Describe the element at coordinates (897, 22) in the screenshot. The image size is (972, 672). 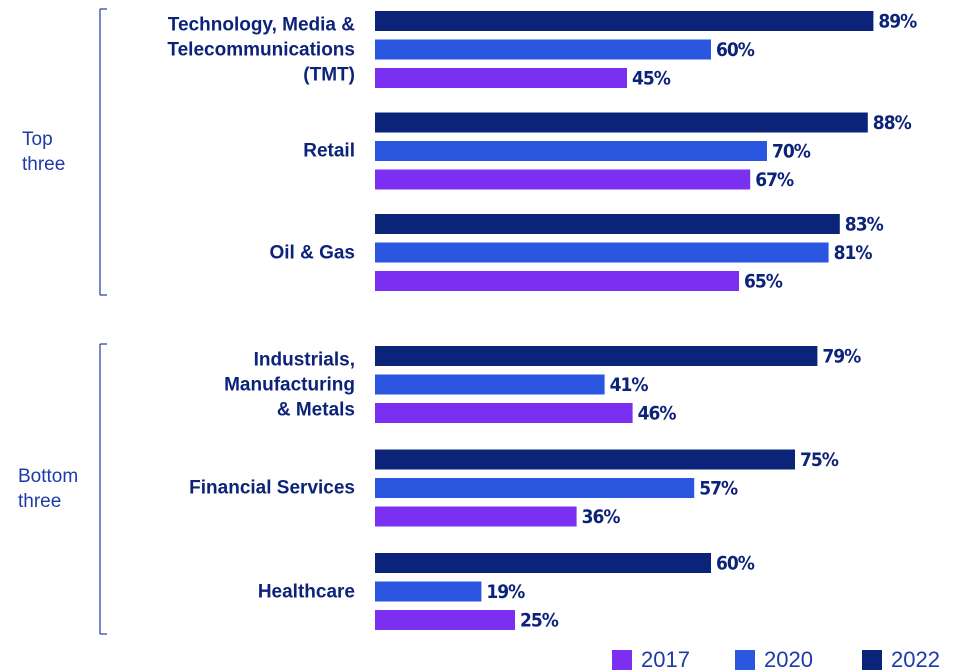
I see `data-label: 89%` at that location.